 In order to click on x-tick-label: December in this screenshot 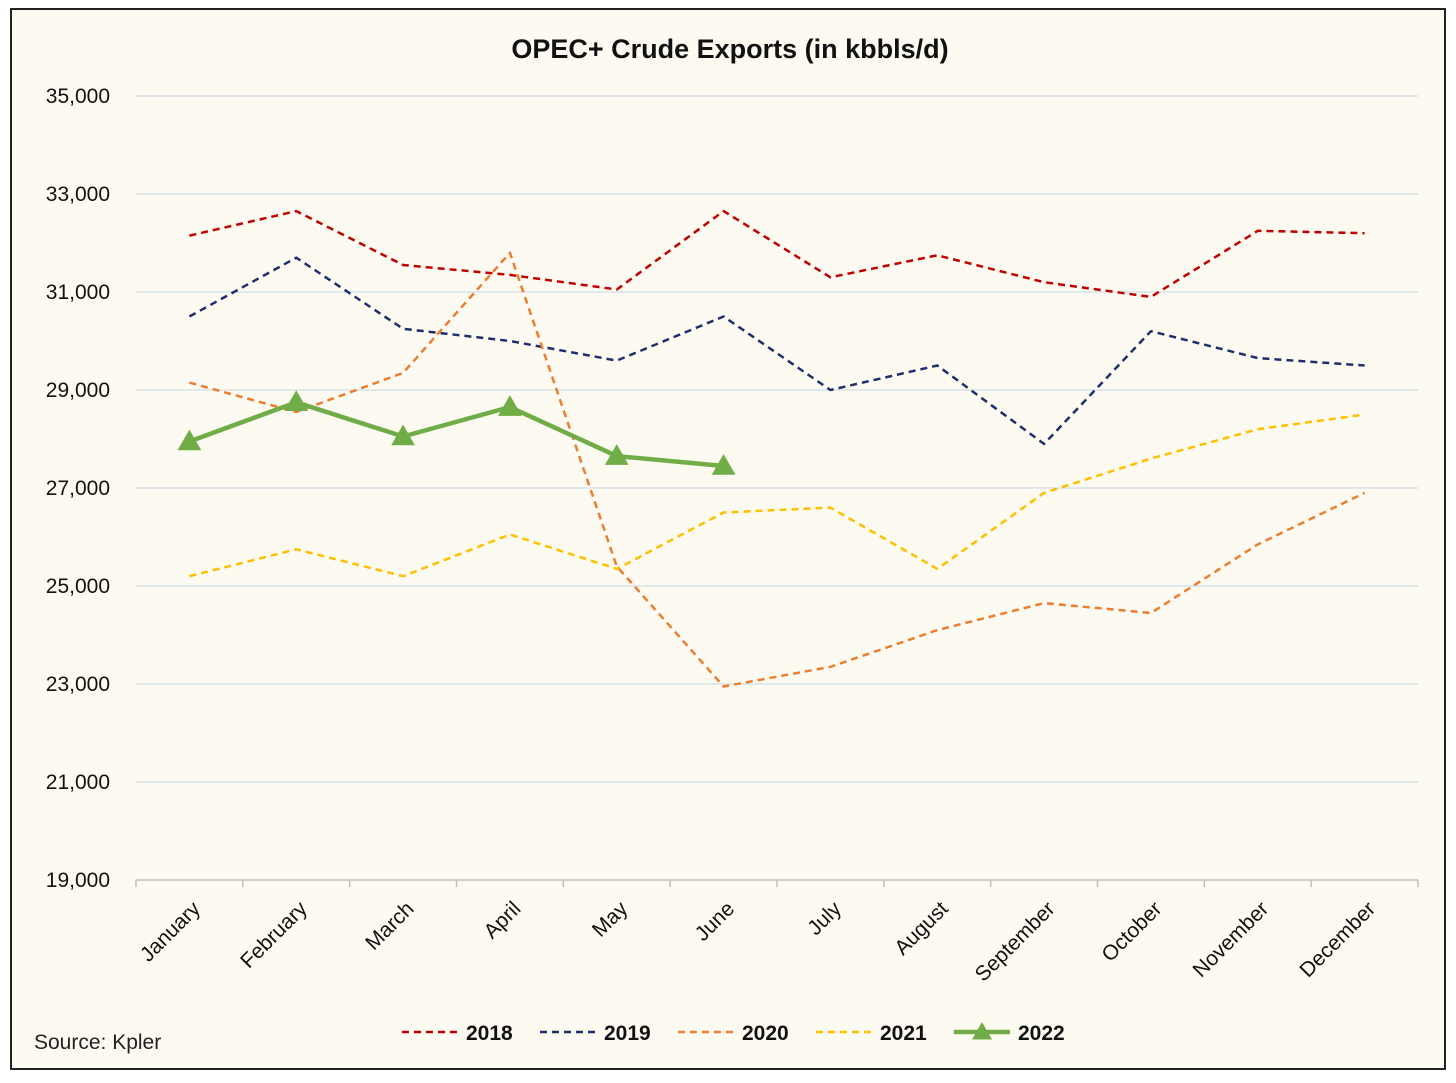, I will do `click(1337, 939)`.